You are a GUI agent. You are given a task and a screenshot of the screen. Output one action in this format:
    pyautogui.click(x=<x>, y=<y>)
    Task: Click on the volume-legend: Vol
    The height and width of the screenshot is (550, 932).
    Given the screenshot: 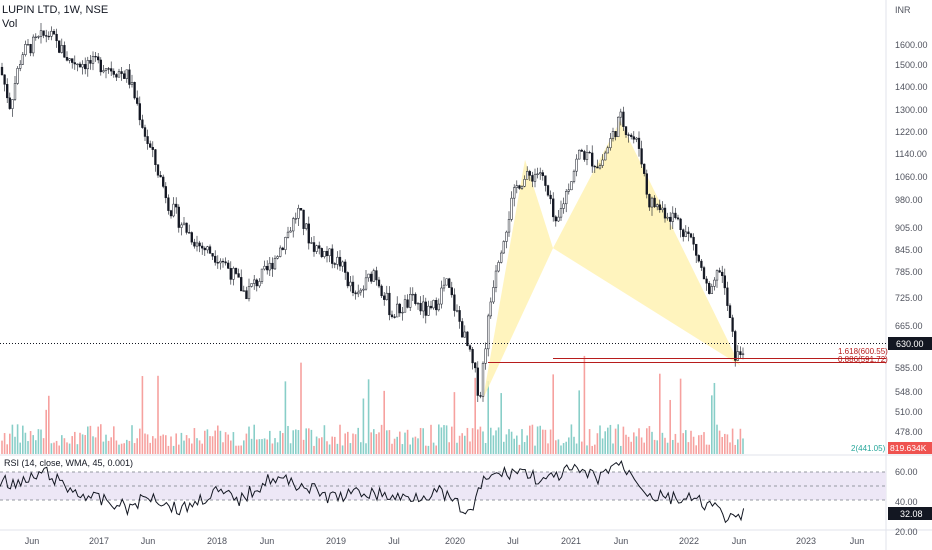 What is the action you would take?
    pyautogui.click(x=10, y=24)
    